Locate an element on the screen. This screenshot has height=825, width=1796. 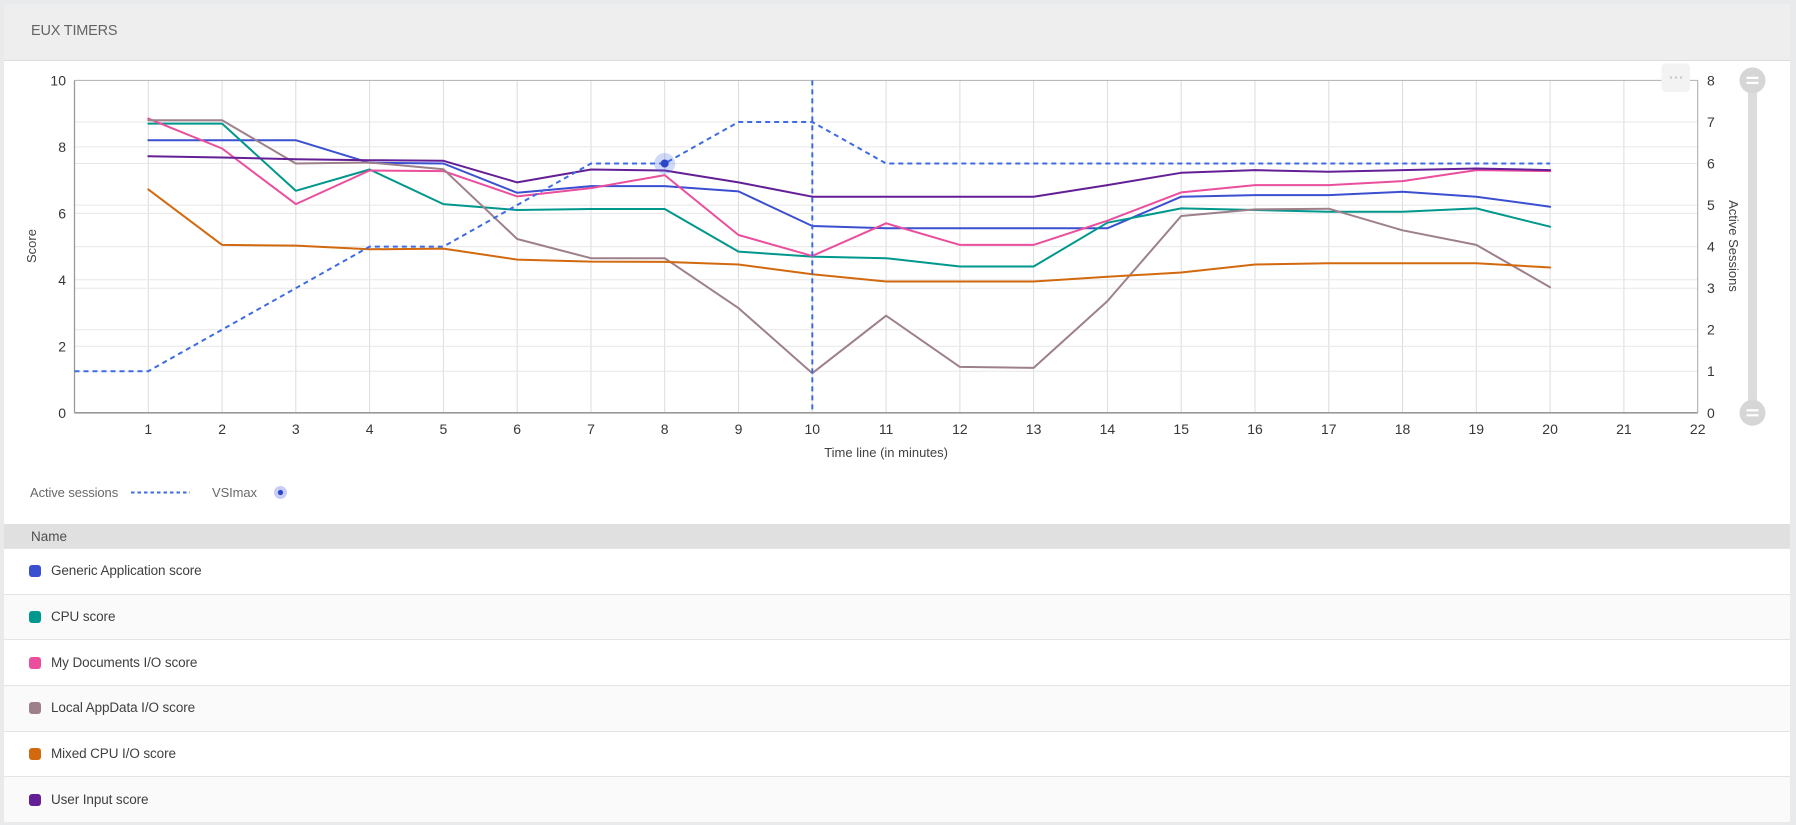
svg-text: 16 is located at coordinates (1255, 429).